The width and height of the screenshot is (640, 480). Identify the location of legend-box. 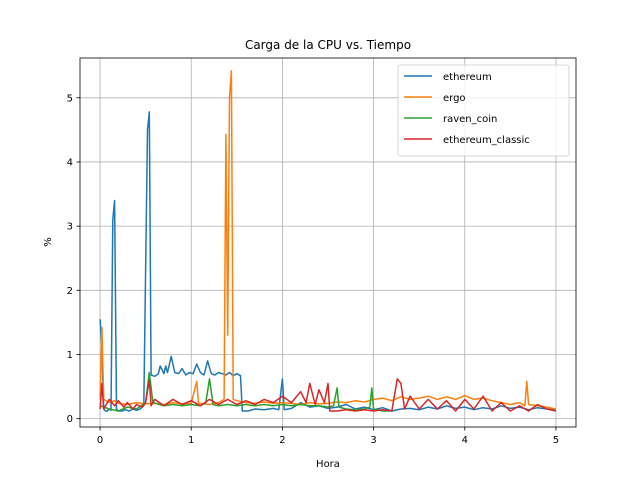
(483, 110).